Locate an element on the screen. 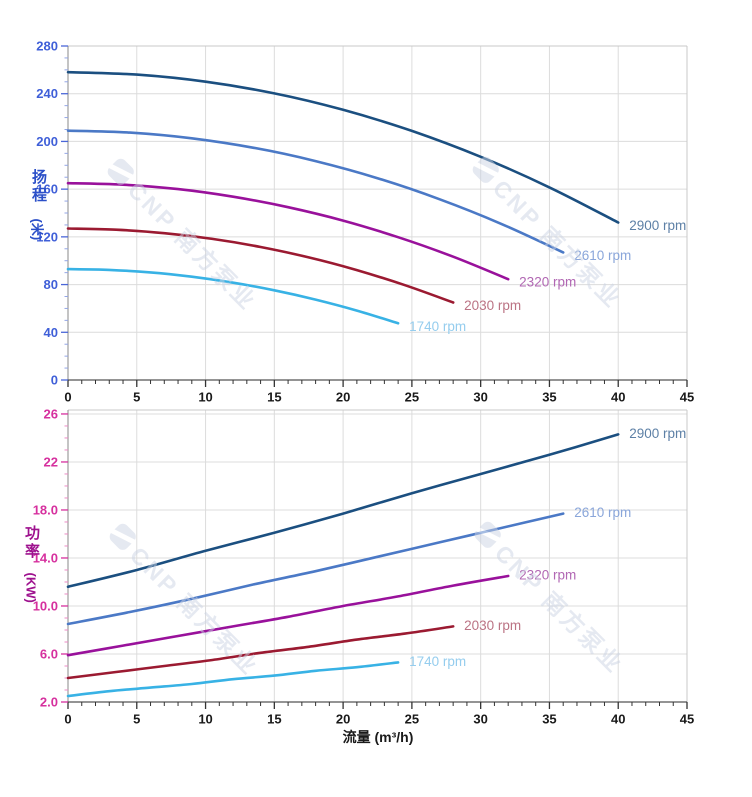 This screenshot has width=752, height=797. head-axis-unit: (米) is located at coordinates (37, 229).